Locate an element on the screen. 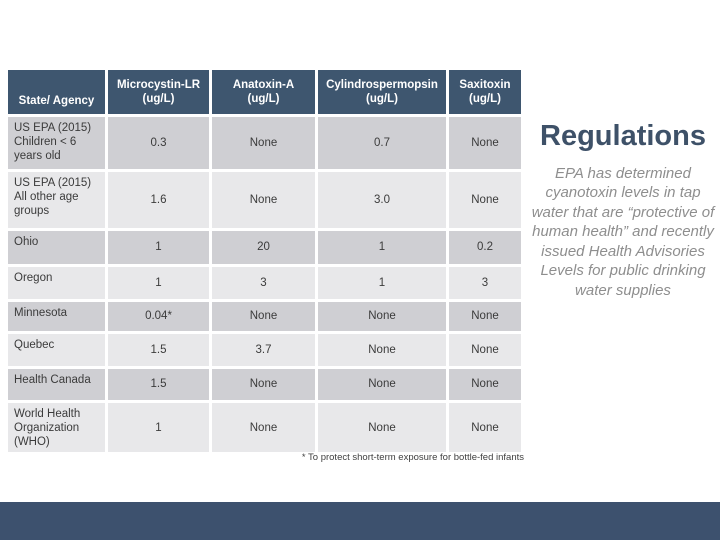 The height and width of the screenshot is (540, 720). agency-cell: Quebec is located at coordinates (56, 350).